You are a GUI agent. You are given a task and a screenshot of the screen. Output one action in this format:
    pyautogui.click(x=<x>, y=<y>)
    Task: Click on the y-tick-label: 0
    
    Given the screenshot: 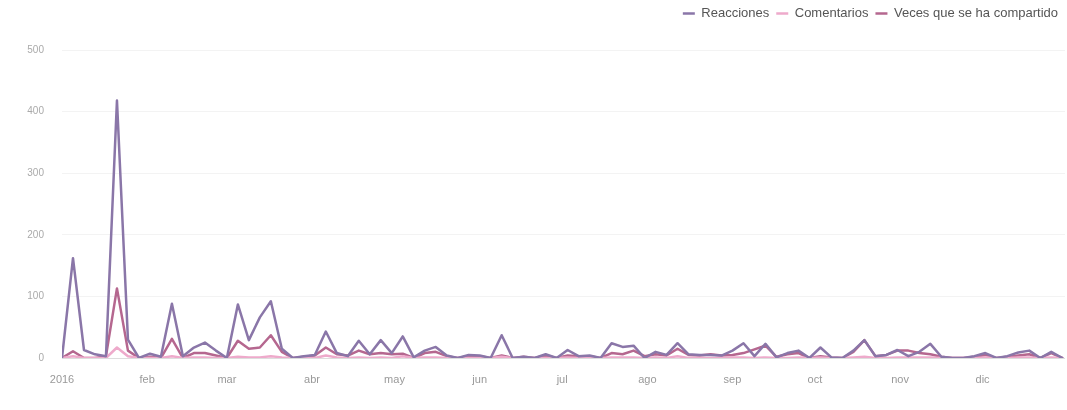 What is the action you would take?
    pyautogui.click(x=41, y=357)
    